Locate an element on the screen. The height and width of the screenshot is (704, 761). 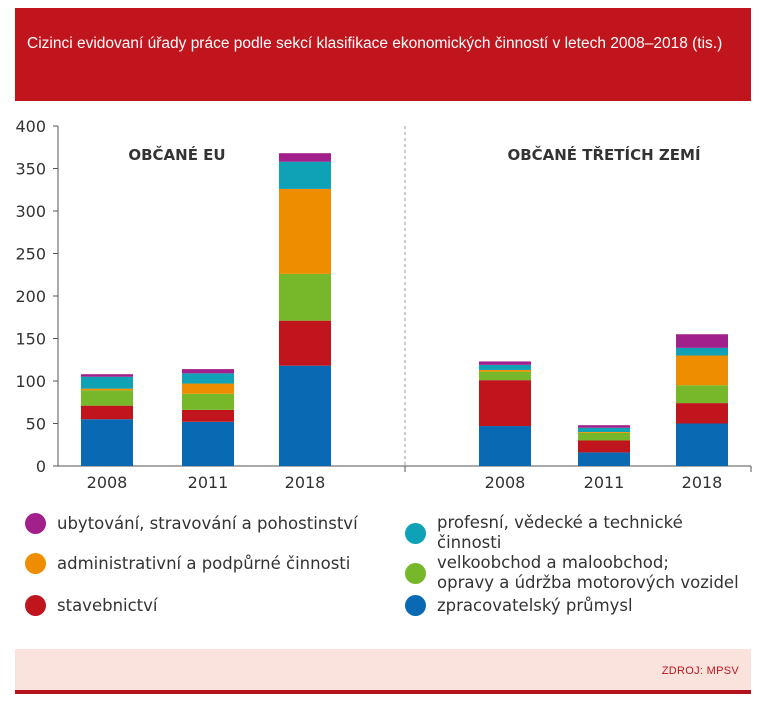
group-label: OBČANÉ TŘETÍCH ZEMÍ is located at coordinates (604, 154).